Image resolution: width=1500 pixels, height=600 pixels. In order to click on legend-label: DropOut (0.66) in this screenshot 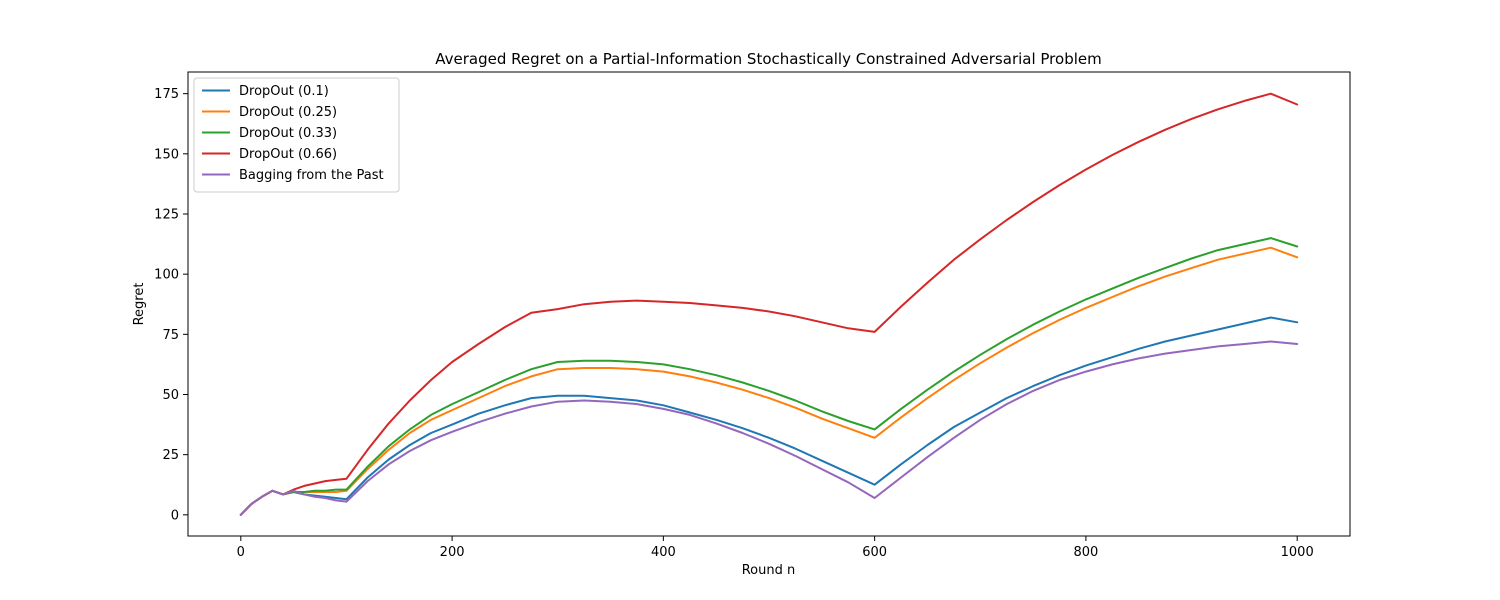, I will do `click(288, 154)`.